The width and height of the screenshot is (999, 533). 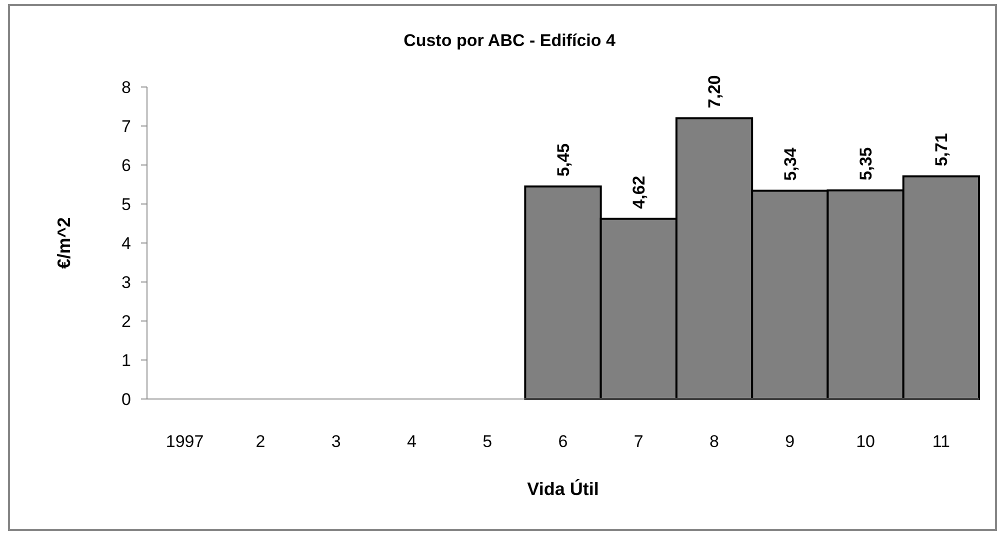 What do you see at coordinates (510, 40) in the screenshot?
I see `chart-title: Custo por ABC - Edifício 4` at bounding box center [510, 40].